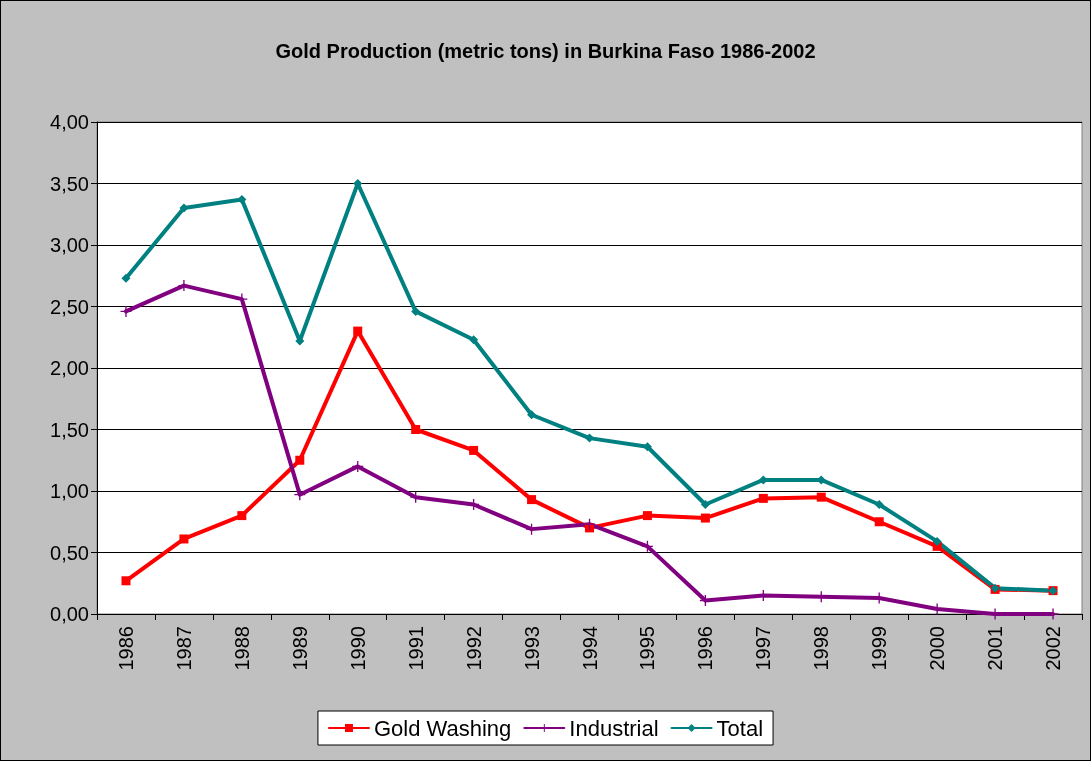 This screenshot has height=761, width=1091. I want to click on y-tick-label: 3,50, so click(69, 183).